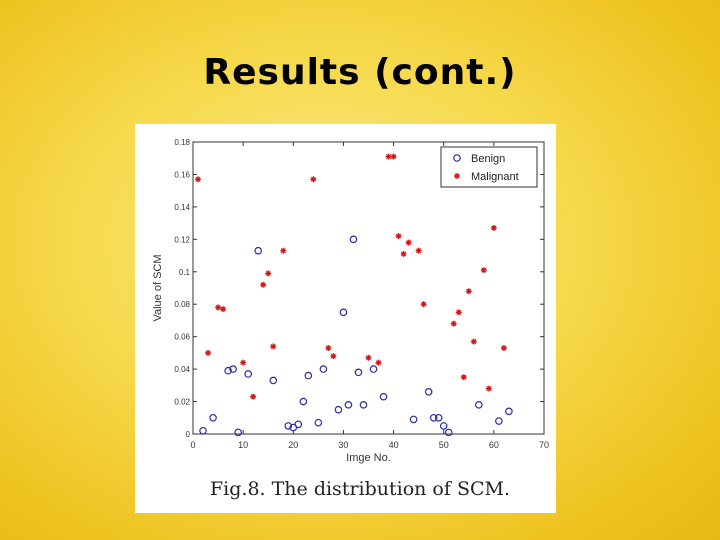  What do you see at coordinates (182, 402) in the screenshot?
I see `y-tick-label: 0.02` at bounding box center [182, 402].